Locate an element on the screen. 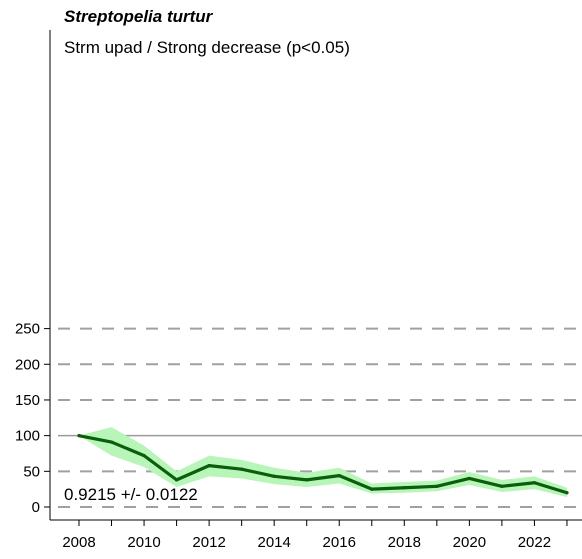  series-segment-2021 is located at coordinates (518, 484).